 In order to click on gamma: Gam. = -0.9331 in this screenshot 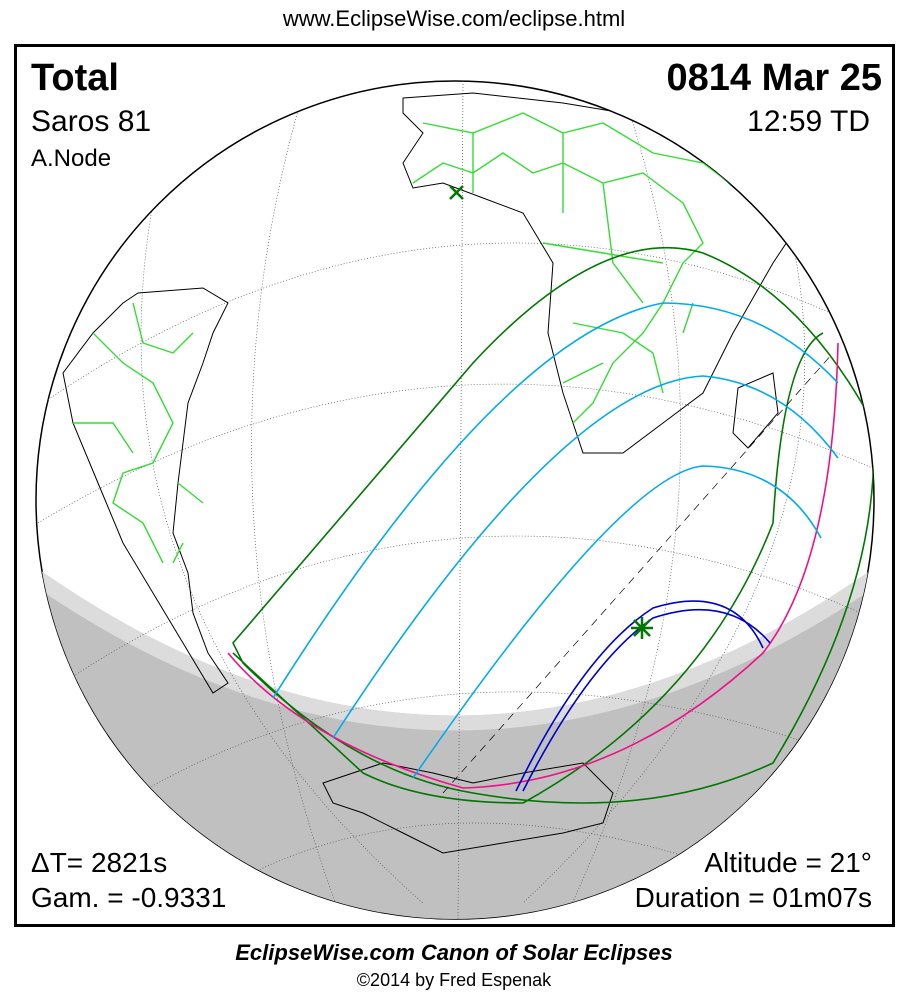, I will do `click(129, 897)`.